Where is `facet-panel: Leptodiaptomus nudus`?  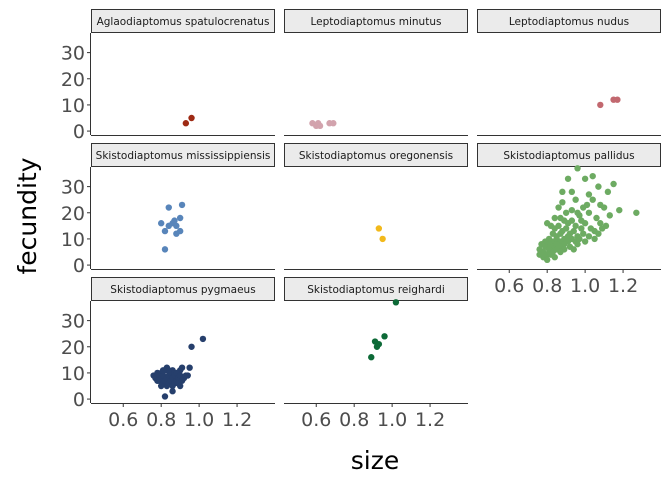 facet-panel: Leptodiaptomus nudus is located at coordinates (569, 72).